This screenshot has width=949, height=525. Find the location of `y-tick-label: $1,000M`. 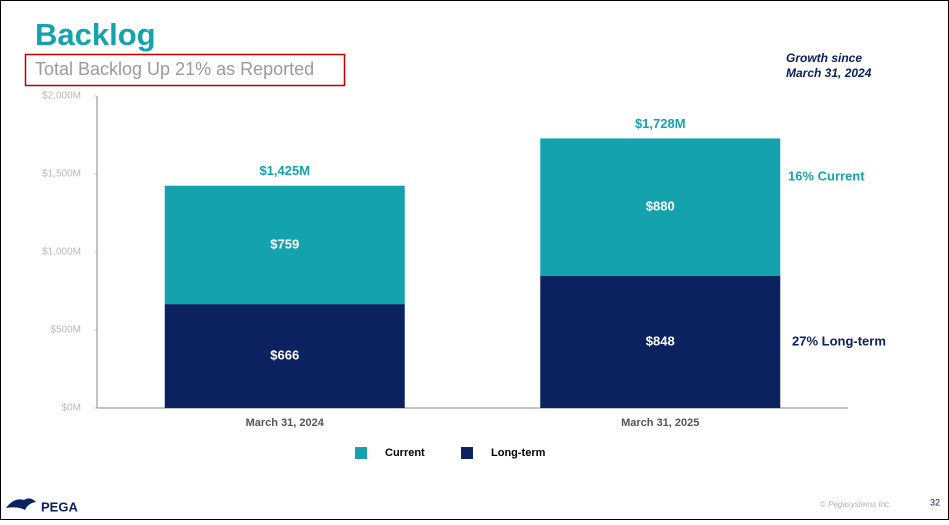

y-tick-label: $1,000M is located at coordinates (61, 252).